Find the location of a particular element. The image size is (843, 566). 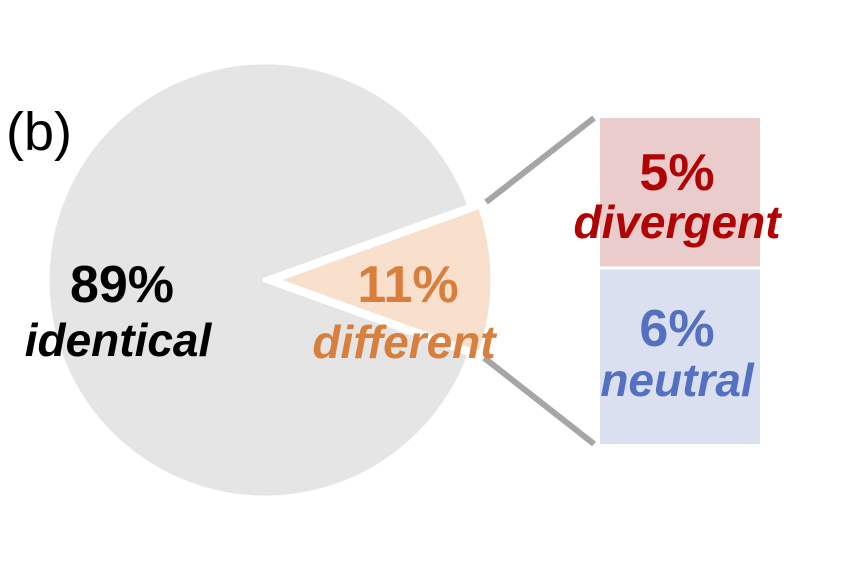

breakdown-segment-divergent is located at coordinates (680, 192).